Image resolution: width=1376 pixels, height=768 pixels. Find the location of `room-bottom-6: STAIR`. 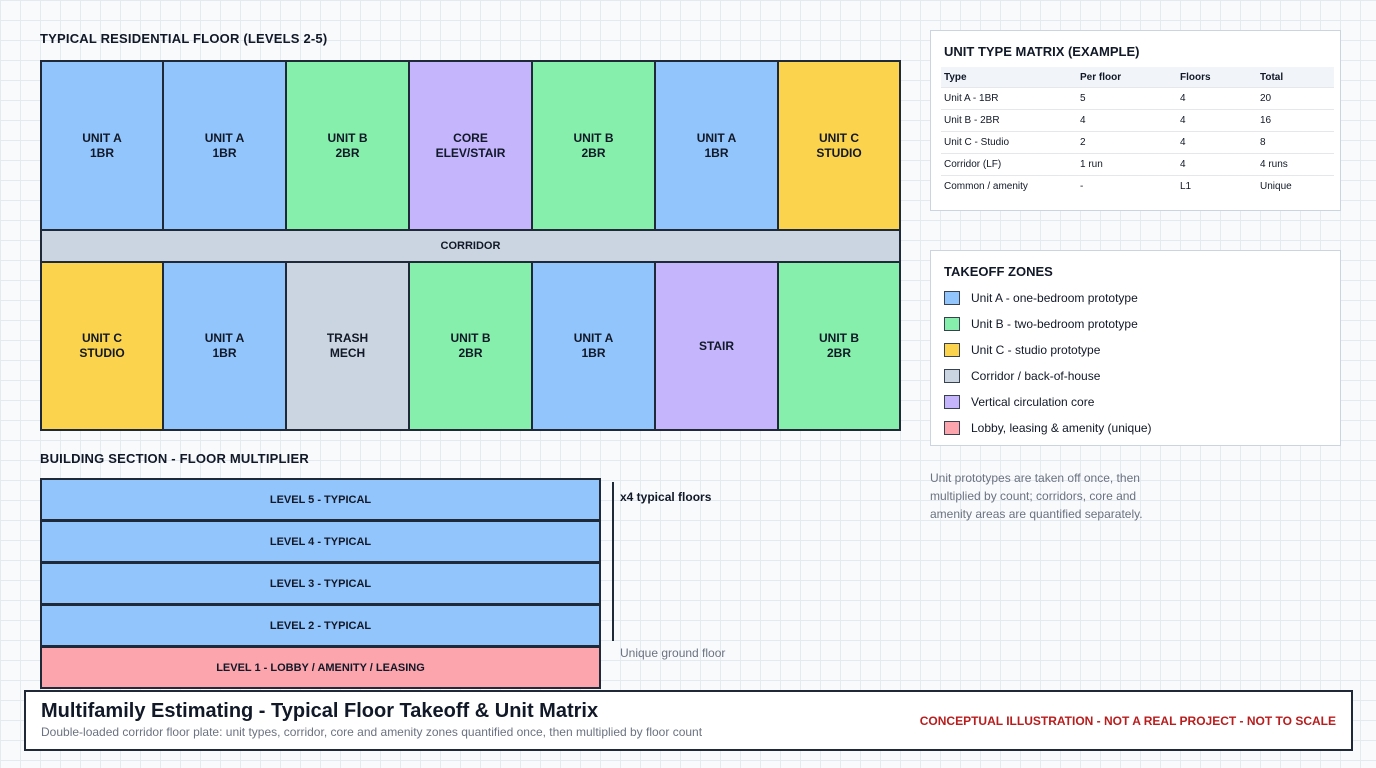

room-bottom-6: STAIR is located at coordinates (716, 346).